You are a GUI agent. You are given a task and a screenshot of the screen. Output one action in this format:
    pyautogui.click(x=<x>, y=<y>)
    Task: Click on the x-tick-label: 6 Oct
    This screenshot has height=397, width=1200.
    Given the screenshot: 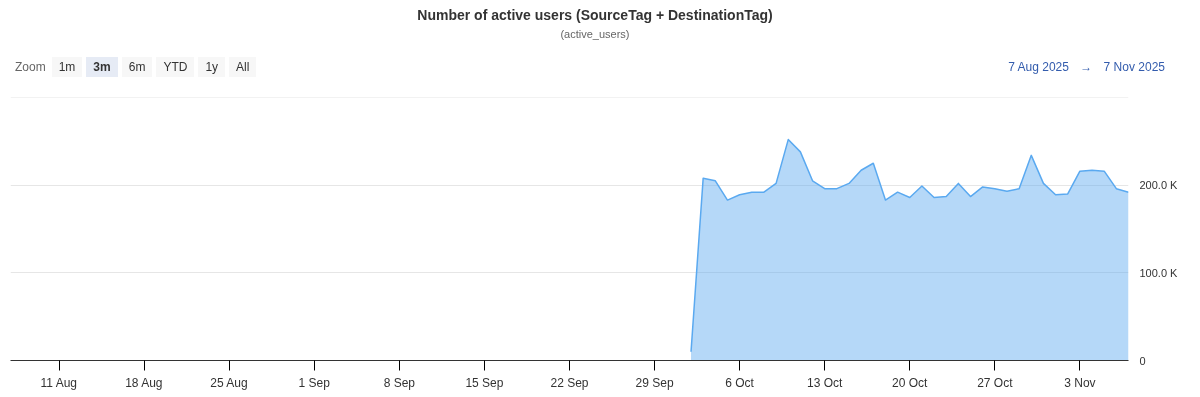 What is the action you would take?
    pyautogui.click(x=740, y=382)
    